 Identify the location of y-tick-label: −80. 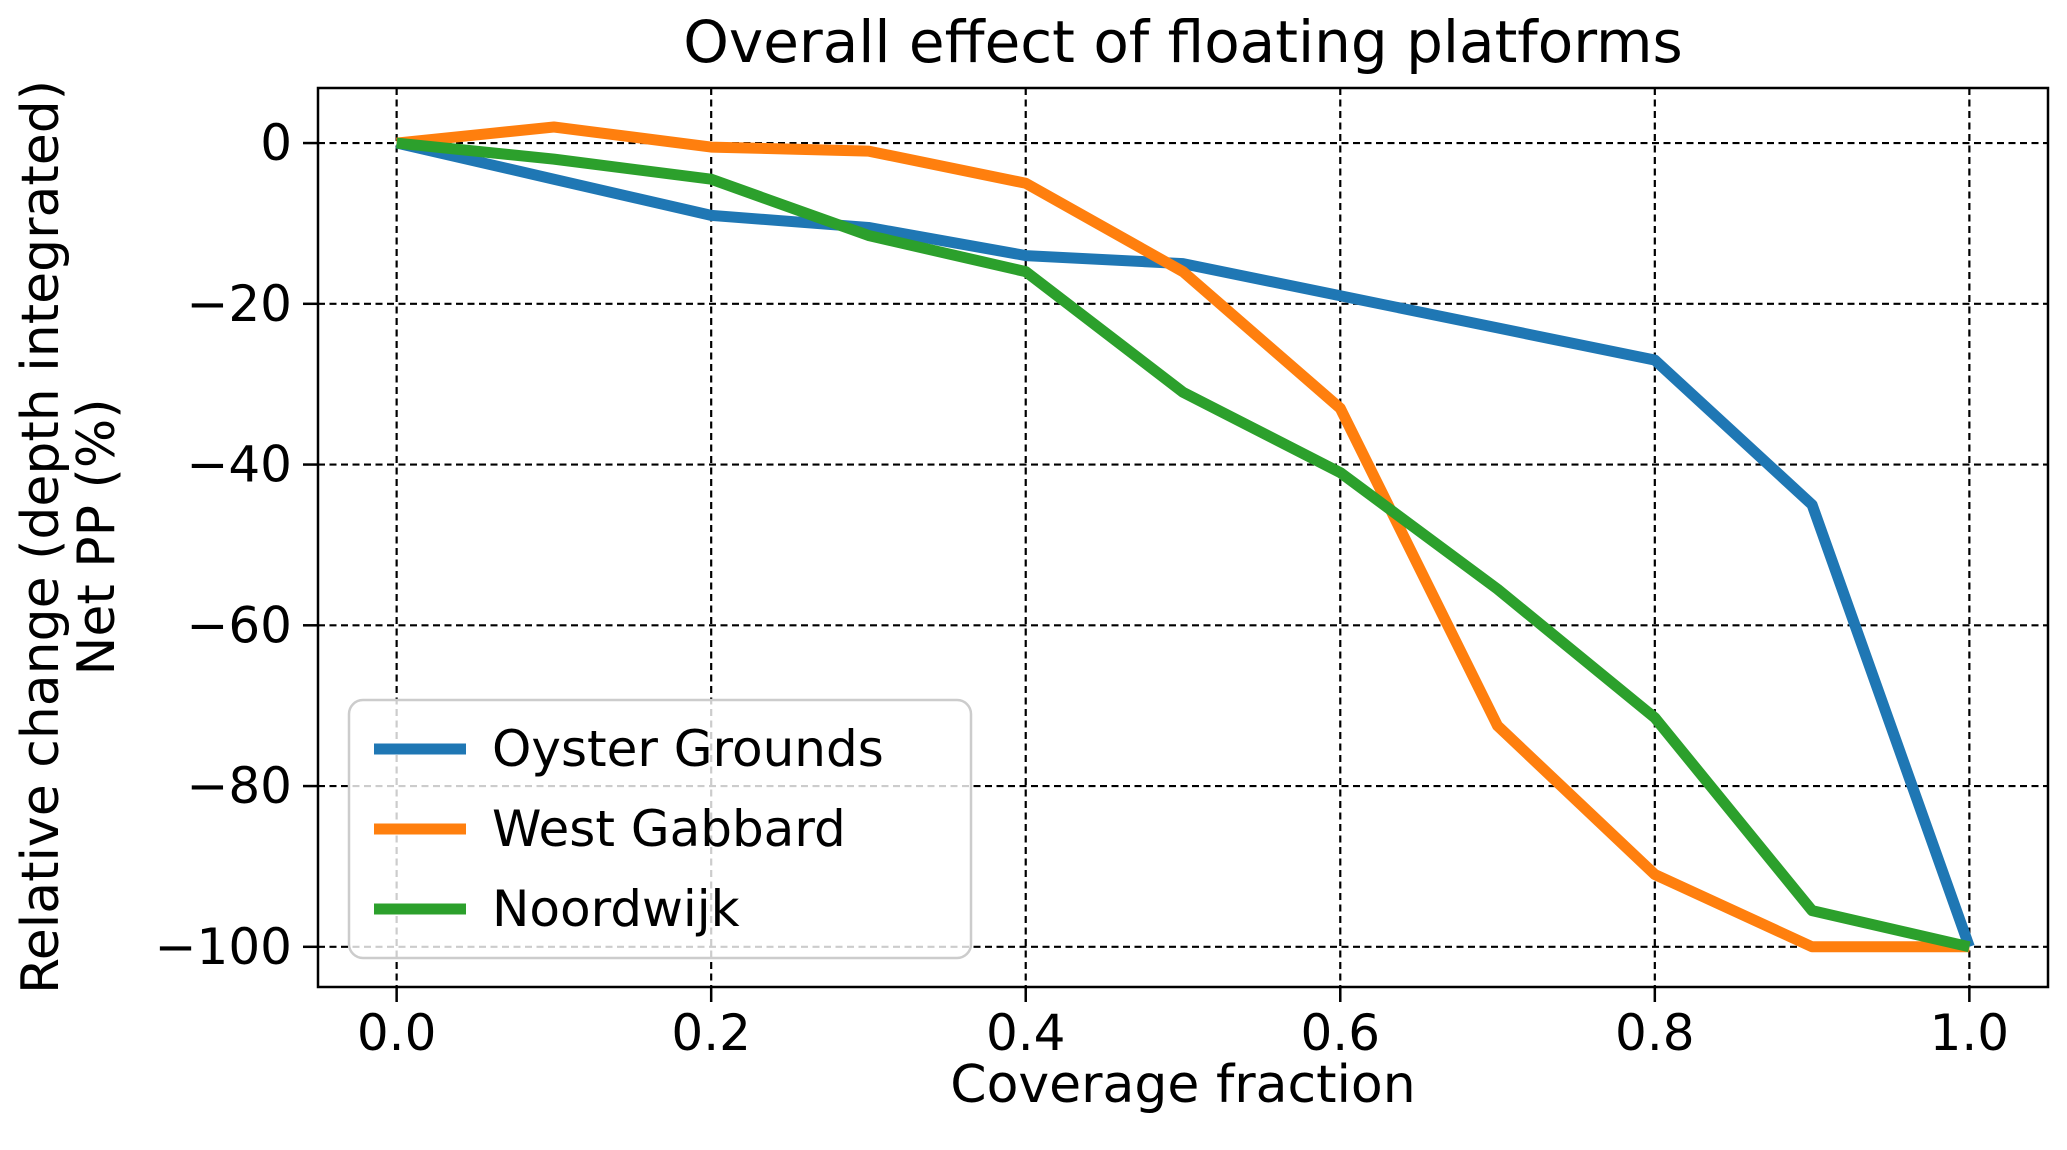
(239, 786).